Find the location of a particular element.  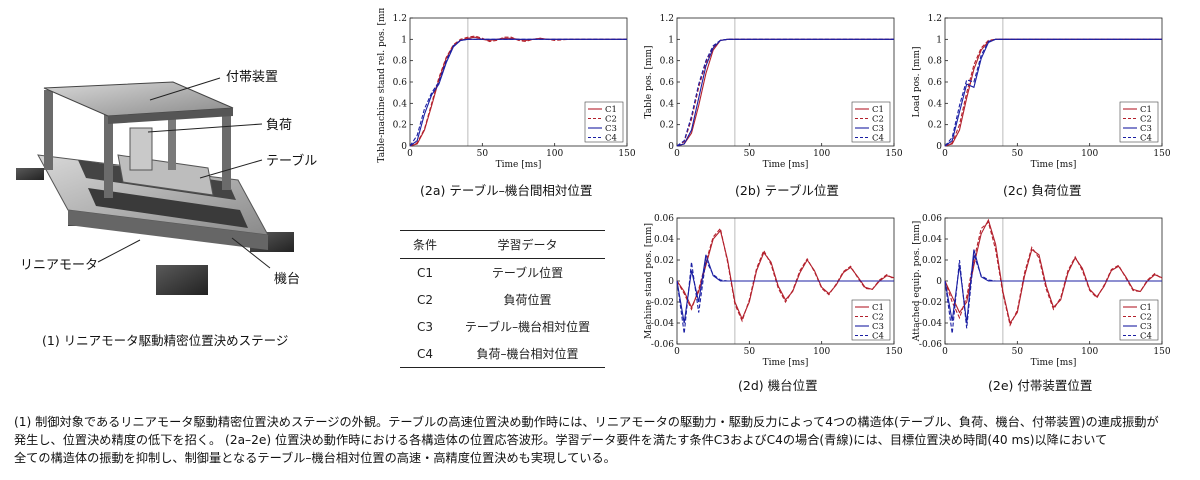

y-tick-label: 0.4 is located at coordinates (400, 104).